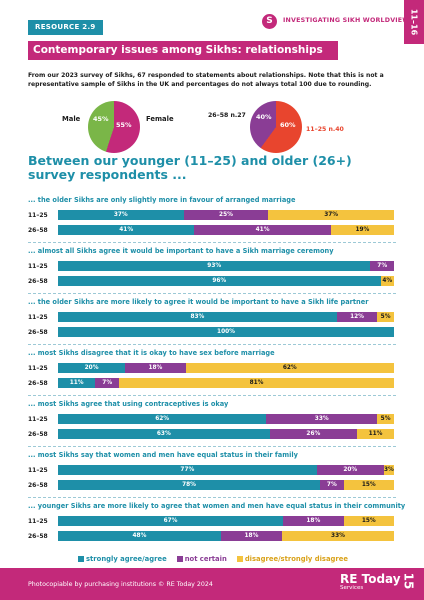 Image resolution: width=424 pixels, height=600 pixels. What do you see at coordinates (164, 434) in the screenshot?
I see `bar-segment-agree: 63%` at bounding box center [164, 434].